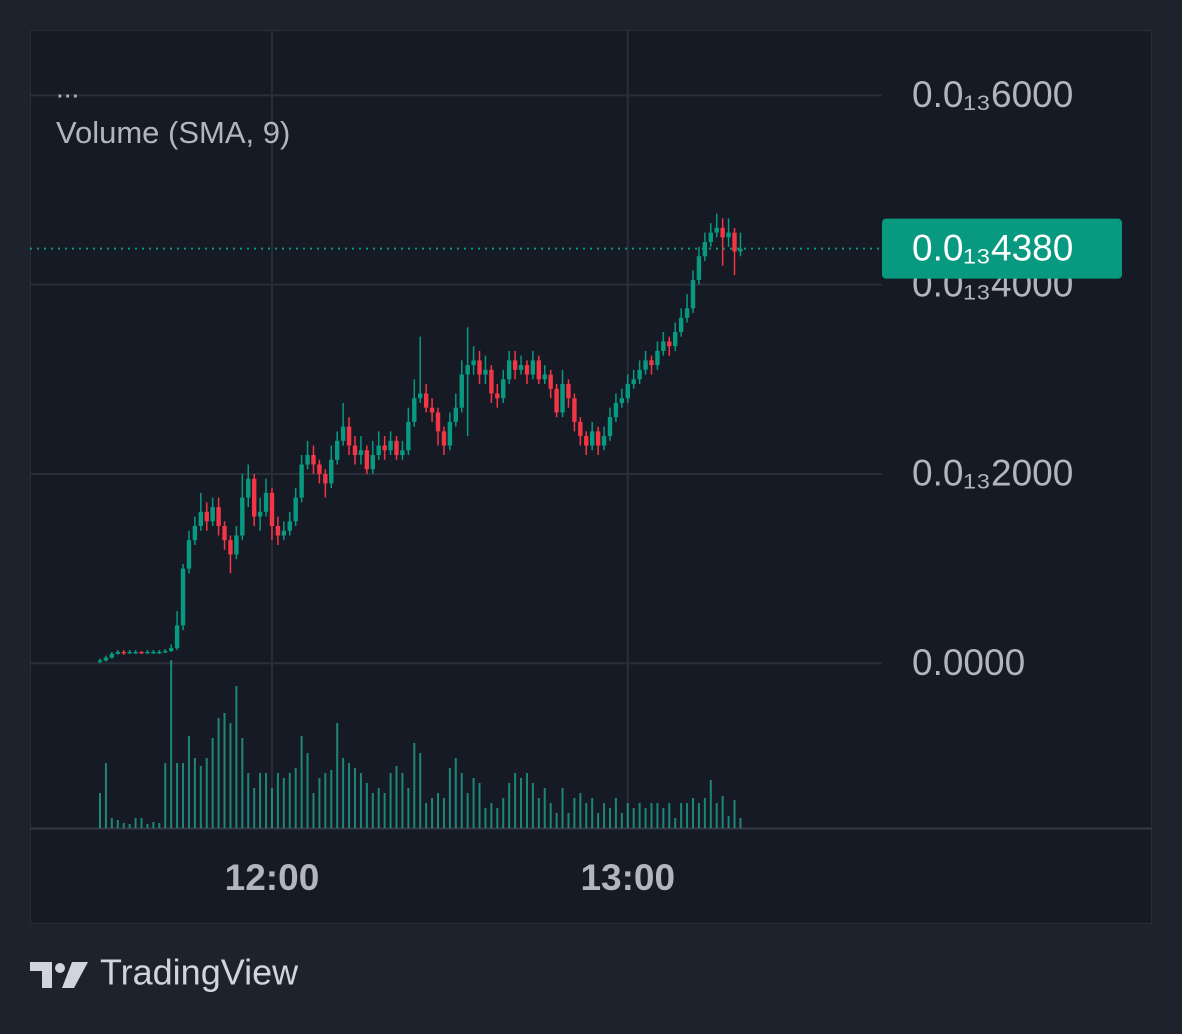 Image resolution: width=1182 pixels, height=1034 pixels. I want to click on y-tick-label: 0.0₁₃6000, so click(992, 94).